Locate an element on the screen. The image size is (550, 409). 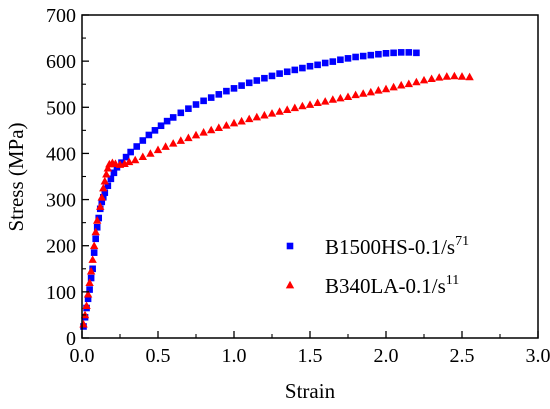
y-tick-label: 500 is located at coordinates (61, 108).